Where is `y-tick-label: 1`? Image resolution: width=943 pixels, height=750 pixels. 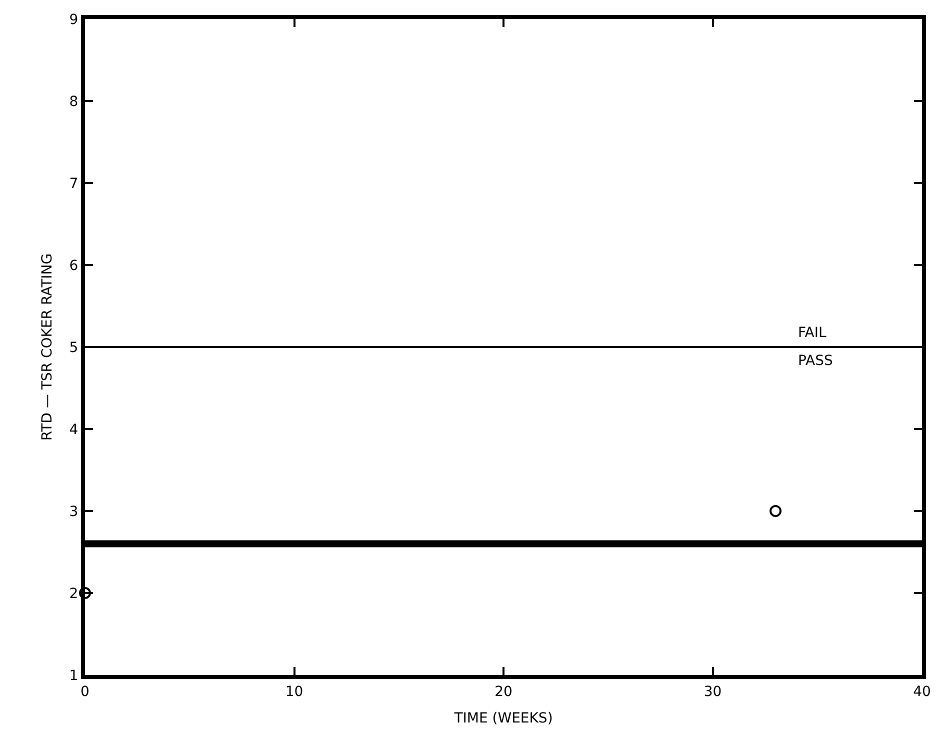
y-tick-label: 1 is located at coordinates (73, 676).